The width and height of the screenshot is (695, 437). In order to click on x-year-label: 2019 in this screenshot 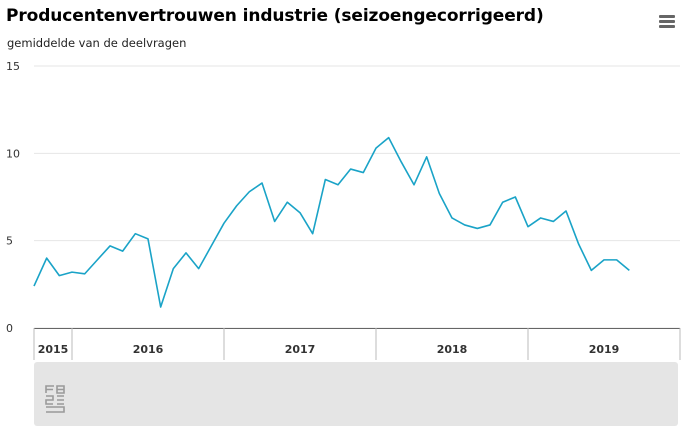, I will do `click(604, 349)`.